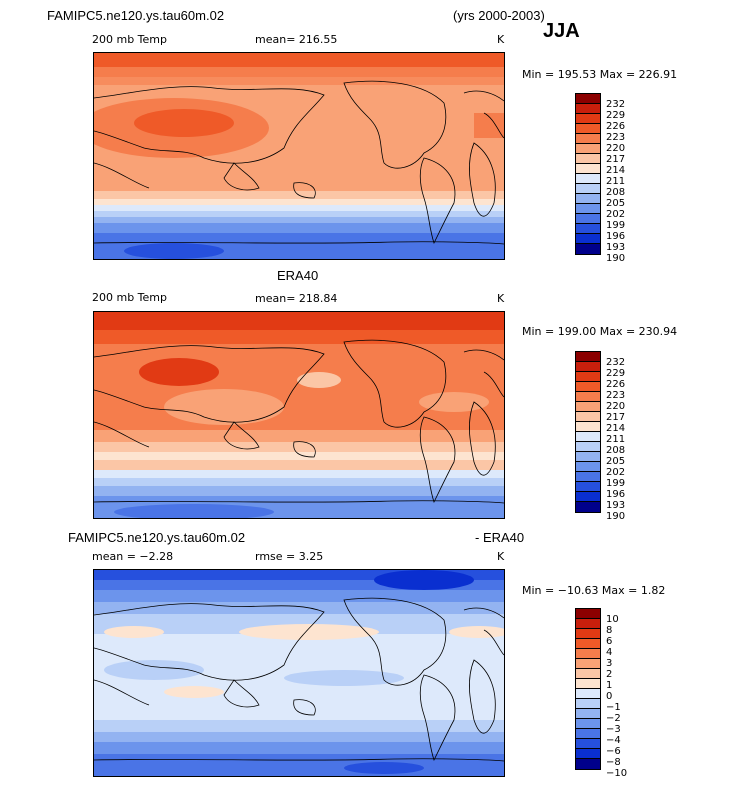  I want to click on panel3-mean-label: mean = −2.28, so click(133, 556).